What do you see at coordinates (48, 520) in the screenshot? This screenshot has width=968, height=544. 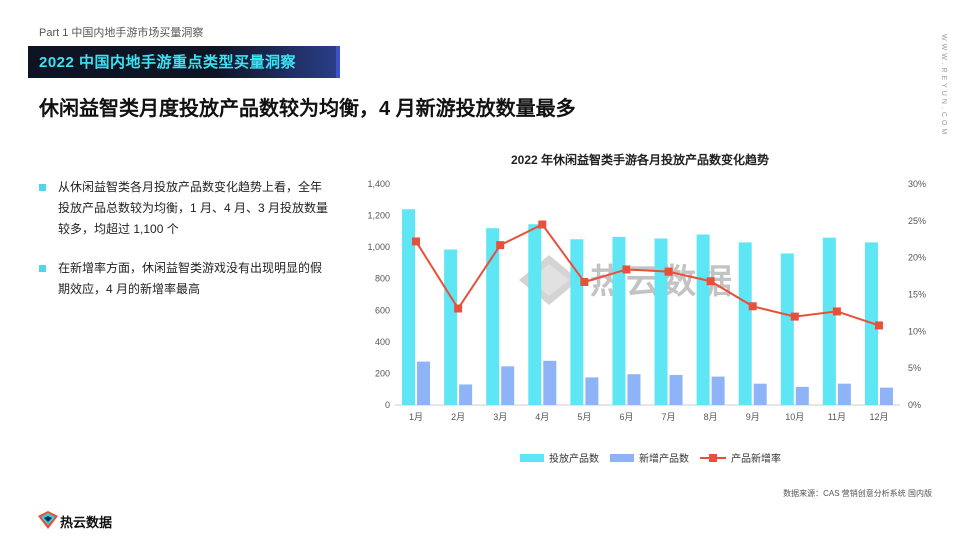 I see `reyun-logo-icon` at bounding box center [48, 520].